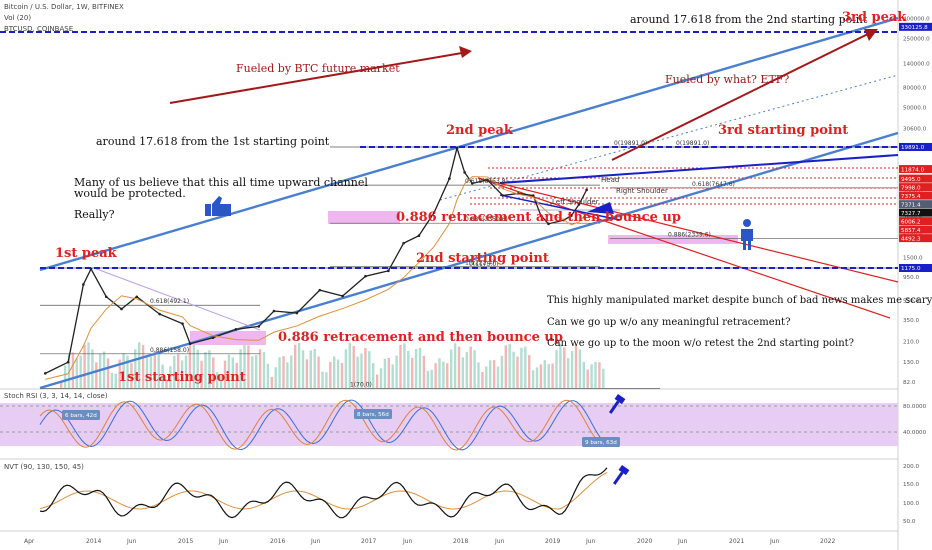 This screenshot has width=932, height=550. What do you see at coordinates (916, 20) in the screenshot?
I see `price-axis-tick: 400000.0` at bounding box center [916, 20].